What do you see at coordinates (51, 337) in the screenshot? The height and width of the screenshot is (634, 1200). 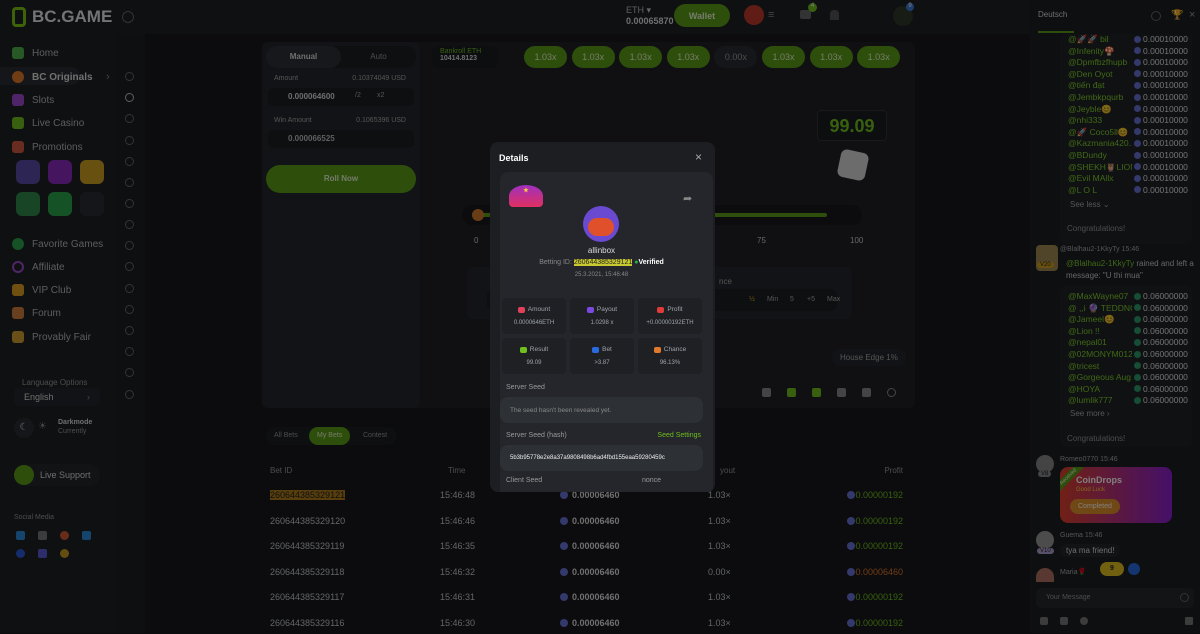 I see `sidebar-item-provably-fair: Provably Fair` at bounding box center [51, 337].